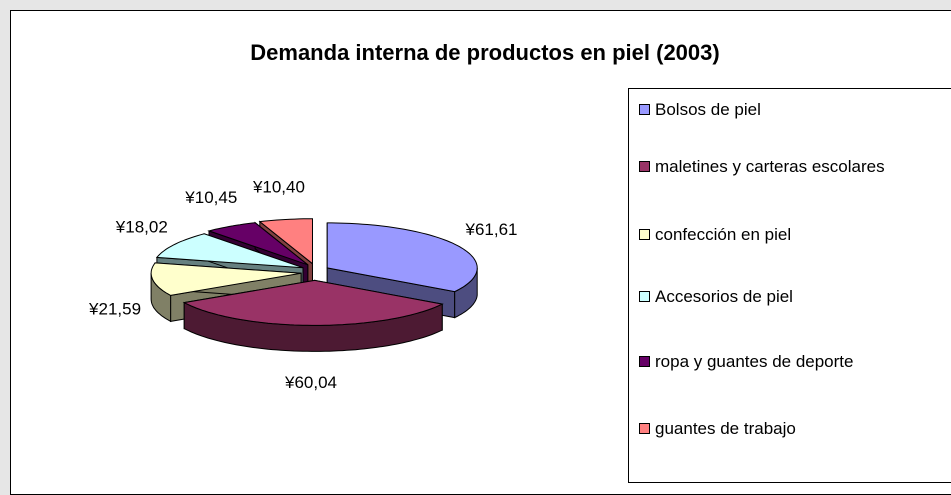 Image resolution: width=951 pixels, height=495 pixels. Describe the element at coordinates (310, 382) in the screenshot. I see `data-label: ¥60,04` at that location.